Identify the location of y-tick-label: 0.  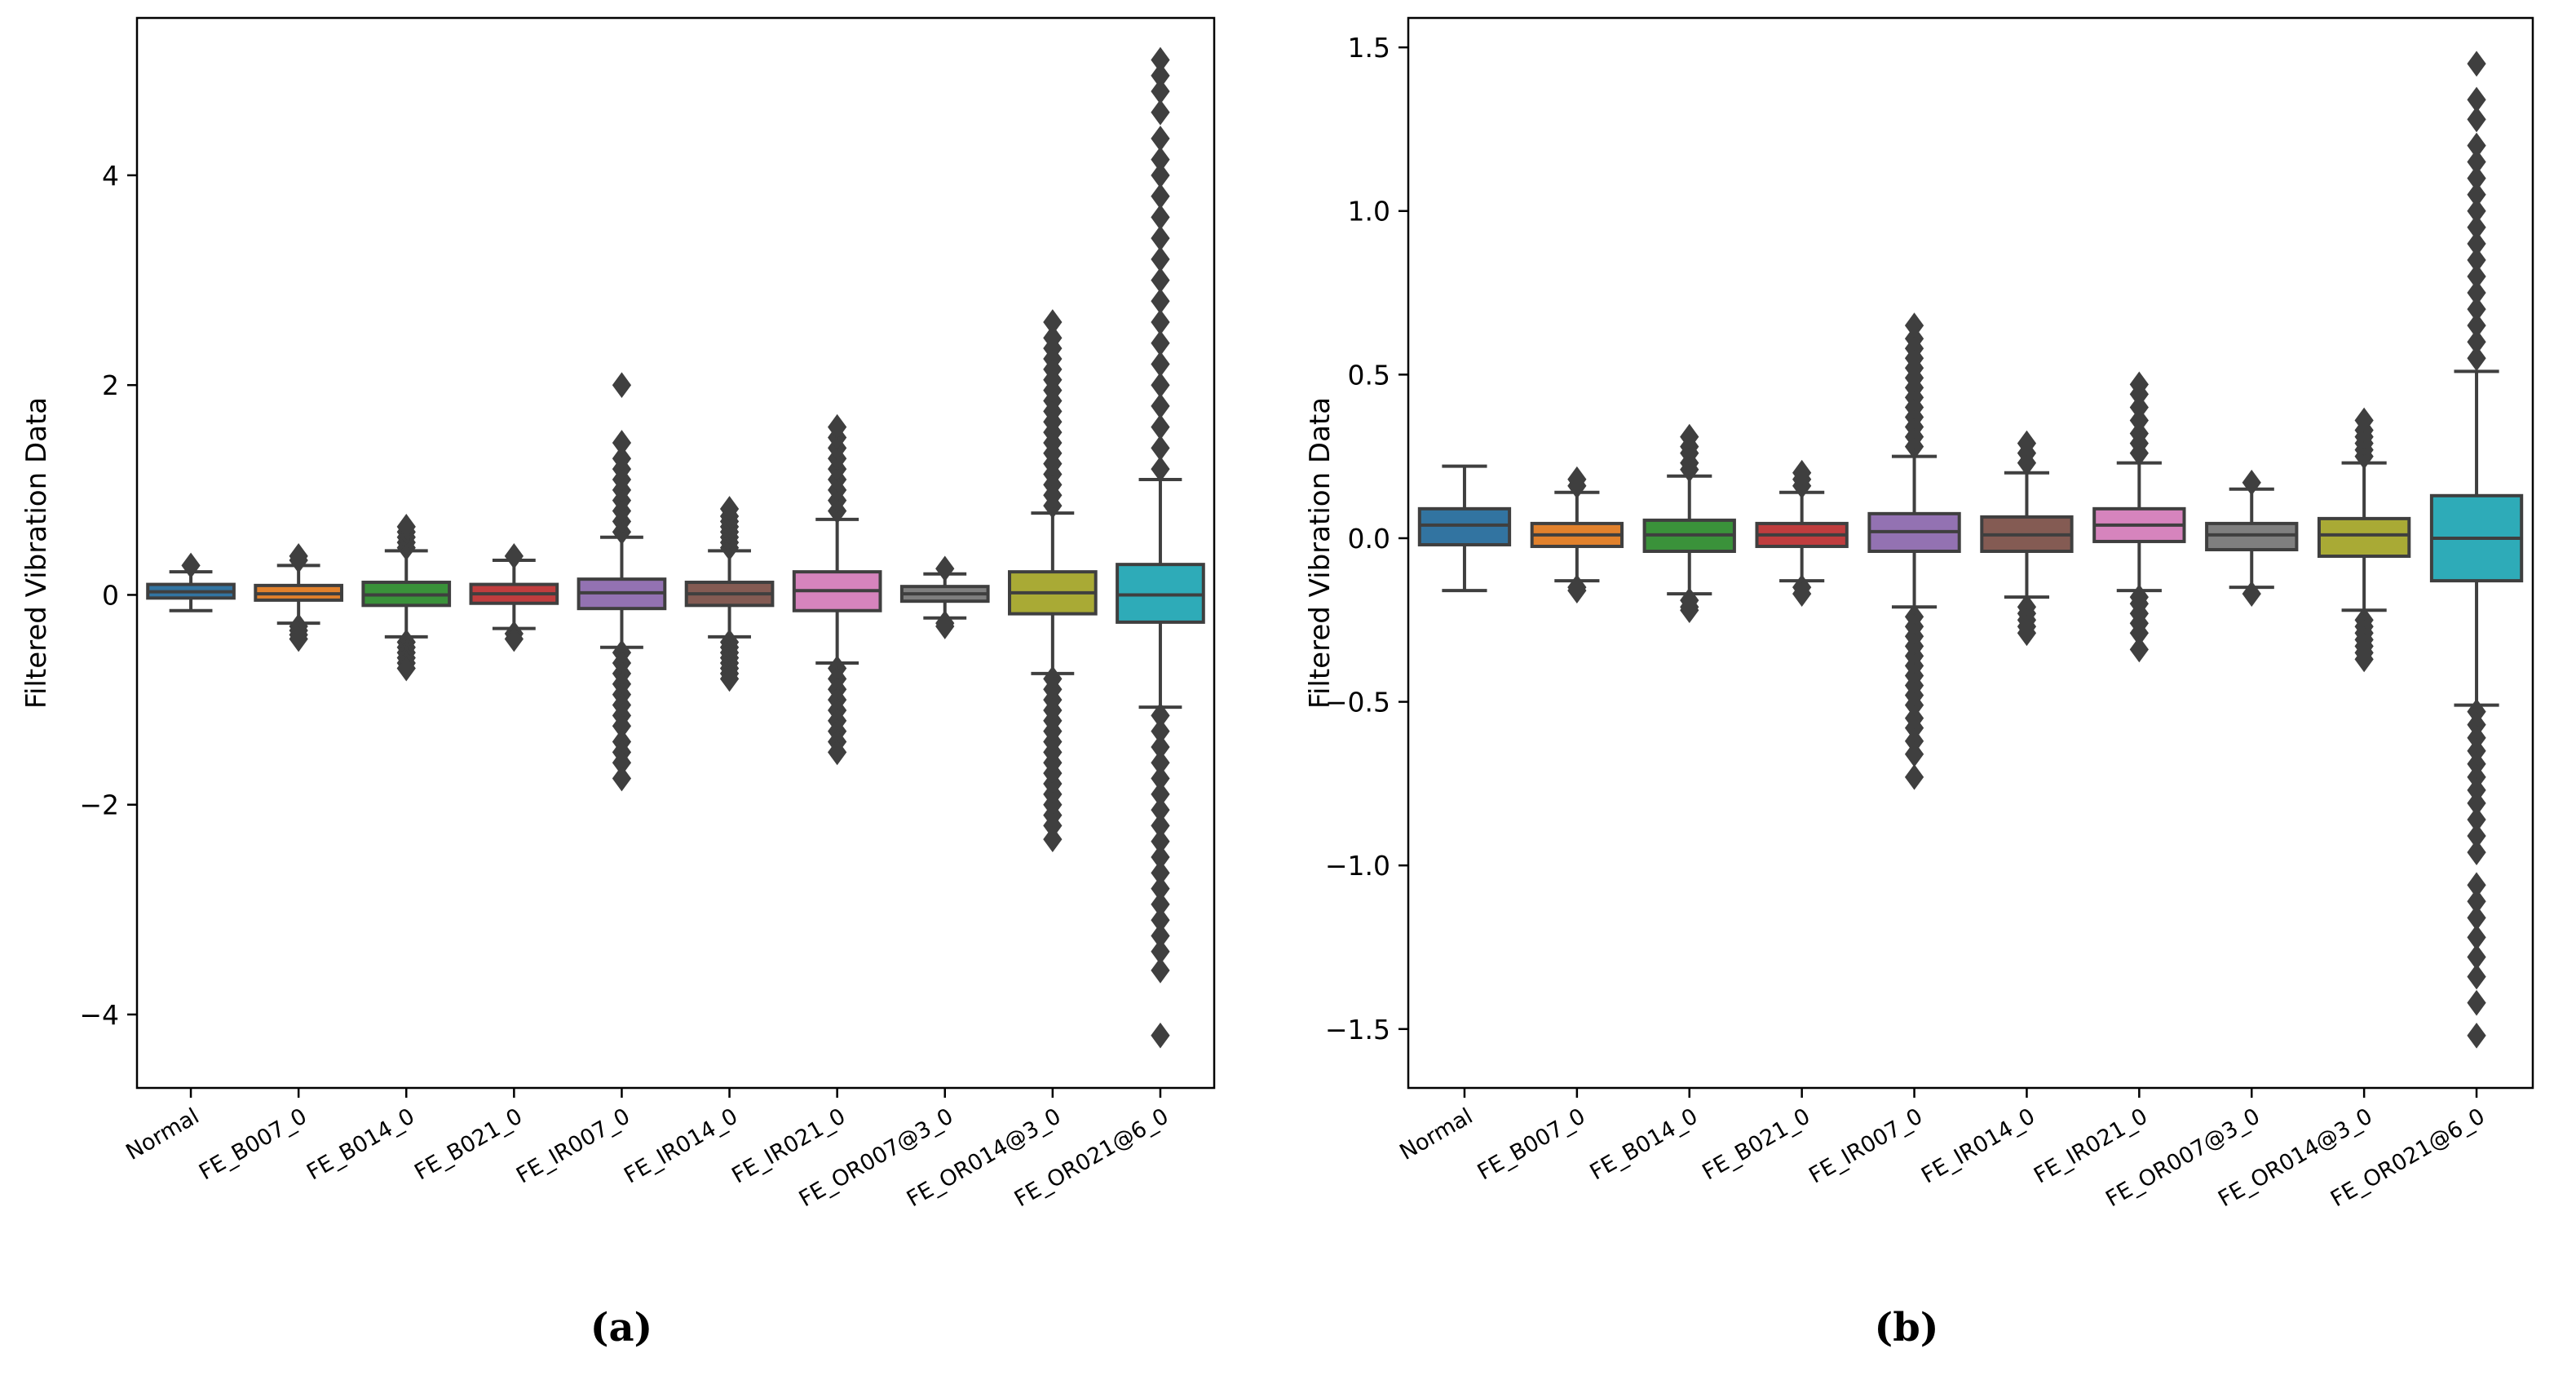
(110, 595).